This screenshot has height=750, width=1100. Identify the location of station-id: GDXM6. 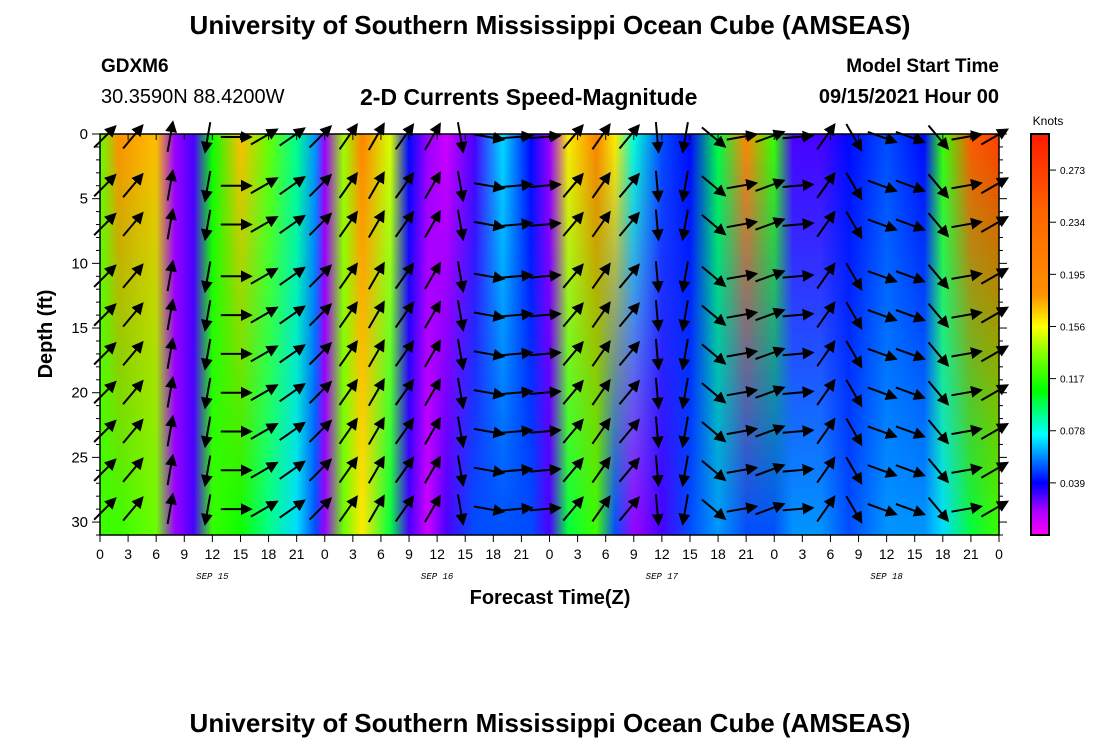
(135, 66).